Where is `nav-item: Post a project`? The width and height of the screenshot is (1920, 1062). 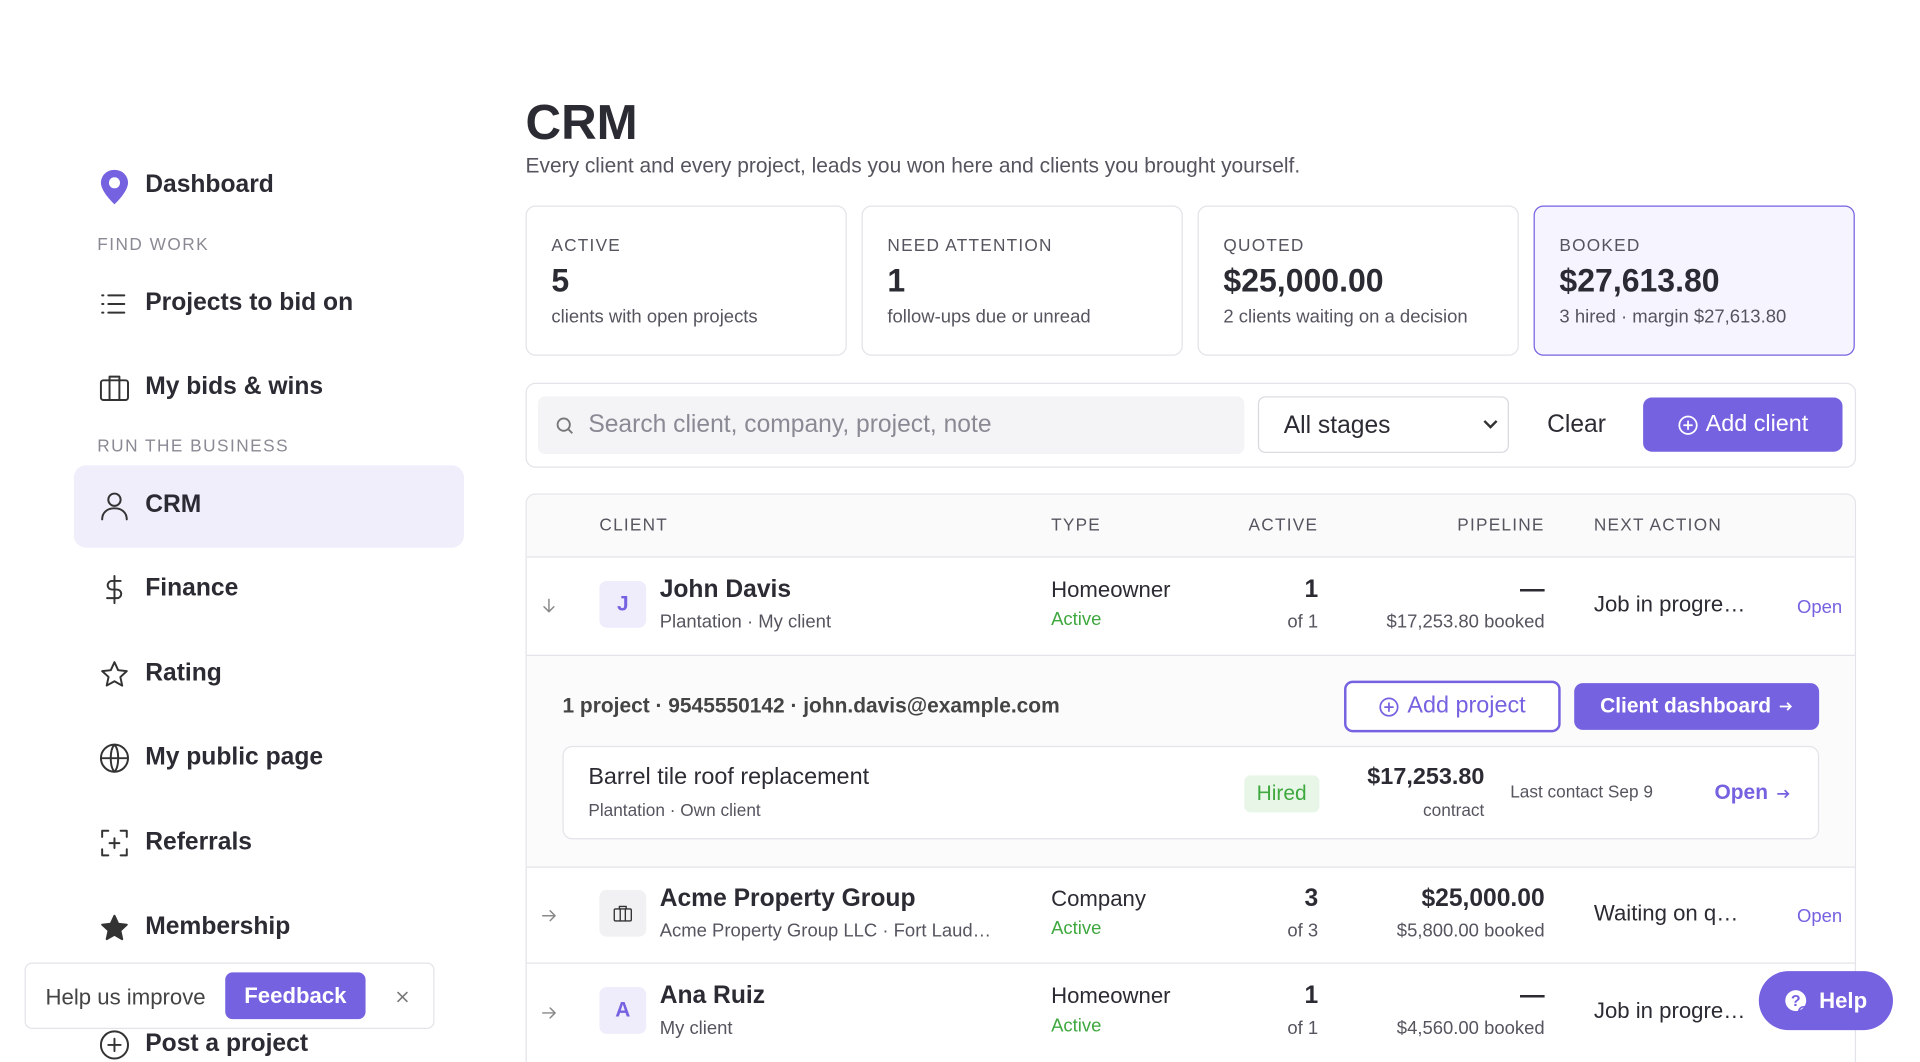
nav-item: Post a project is located at coordinates (227, 1044).